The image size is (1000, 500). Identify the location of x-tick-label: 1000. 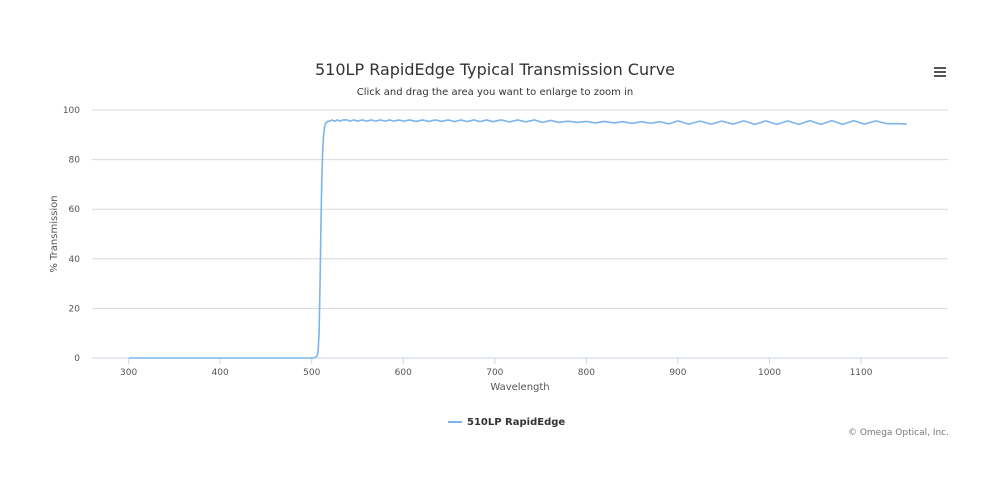
(769, 373).